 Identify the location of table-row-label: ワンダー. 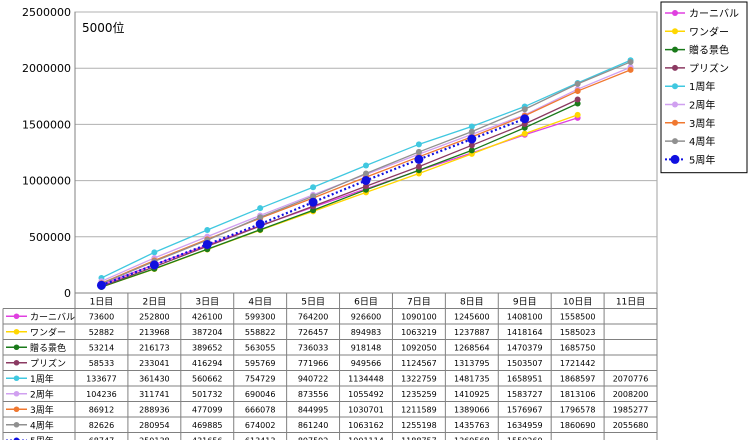
(48, 332).